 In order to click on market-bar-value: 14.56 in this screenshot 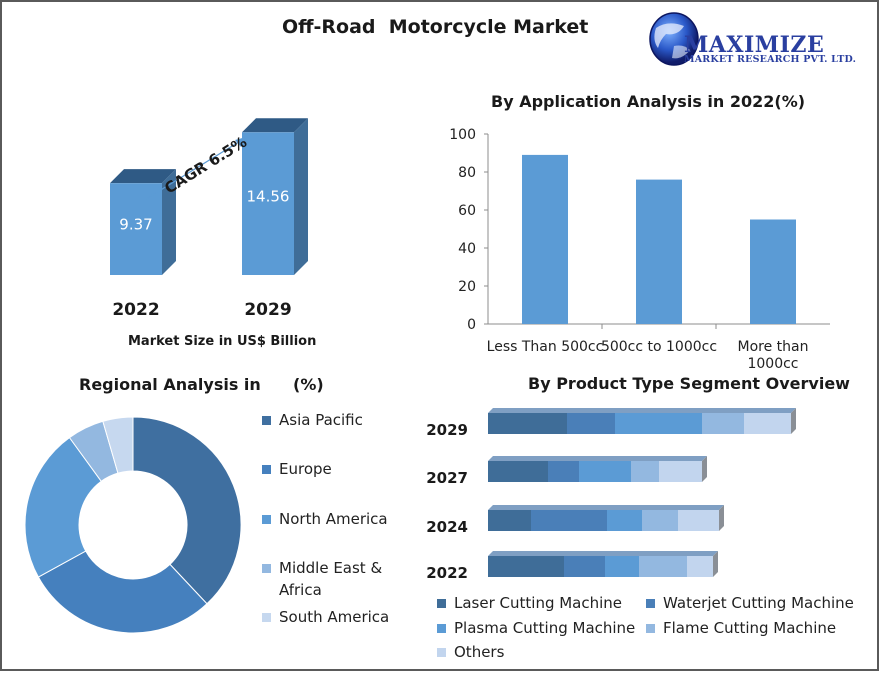, I will do `click(268, 197)`.